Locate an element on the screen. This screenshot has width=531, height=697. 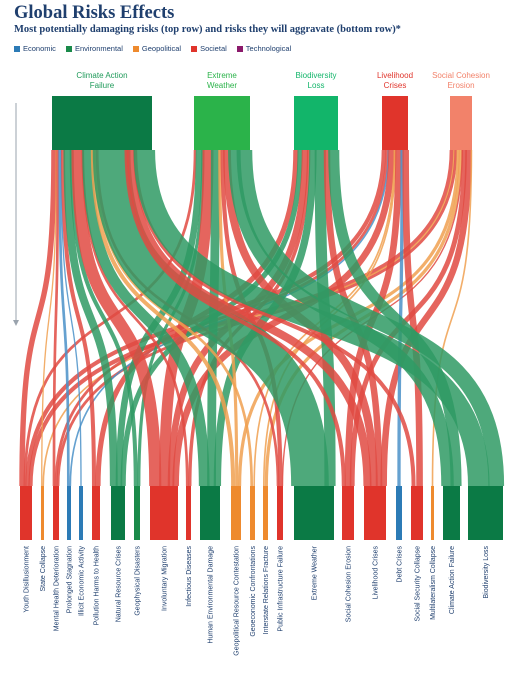
bottom-node-label: Extreme Weather is located at coordinates (315, 572).